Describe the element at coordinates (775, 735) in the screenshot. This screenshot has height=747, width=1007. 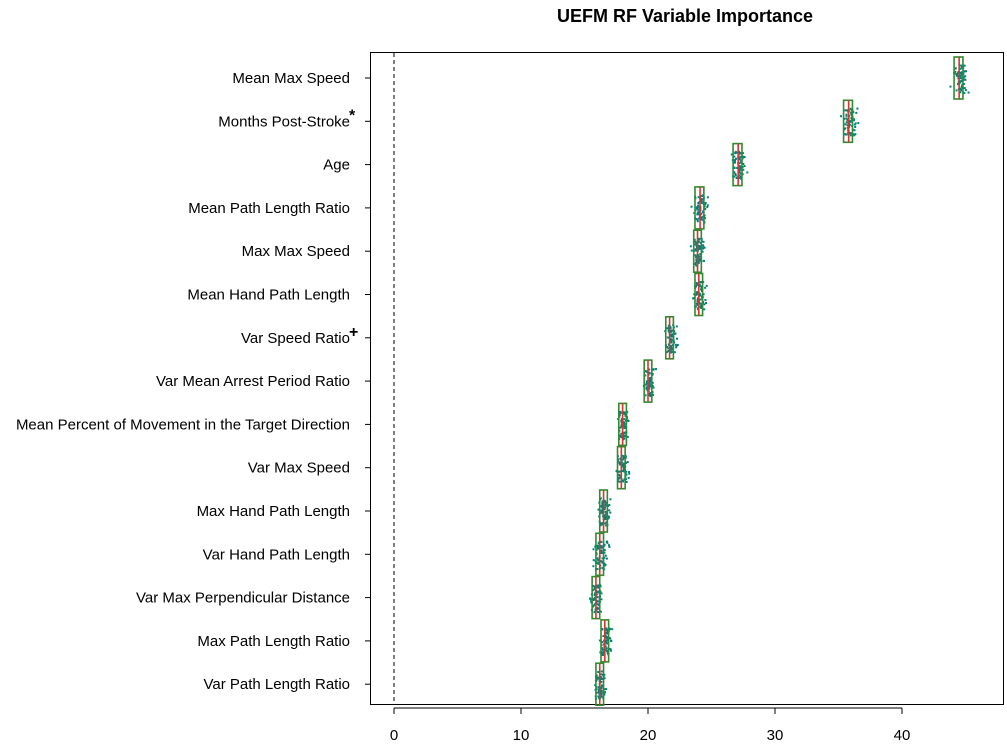
I see `x-tick-label: 30` at that location.